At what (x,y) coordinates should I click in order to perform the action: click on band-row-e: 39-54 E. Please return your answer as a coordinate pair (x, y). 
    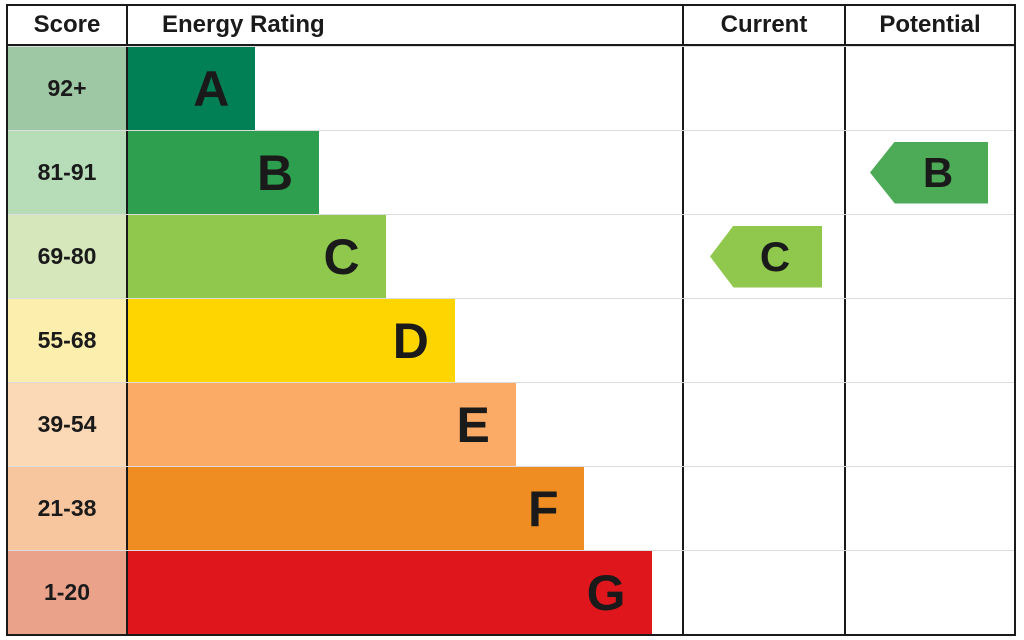
    Looking at the image, I should click on (511, 424).